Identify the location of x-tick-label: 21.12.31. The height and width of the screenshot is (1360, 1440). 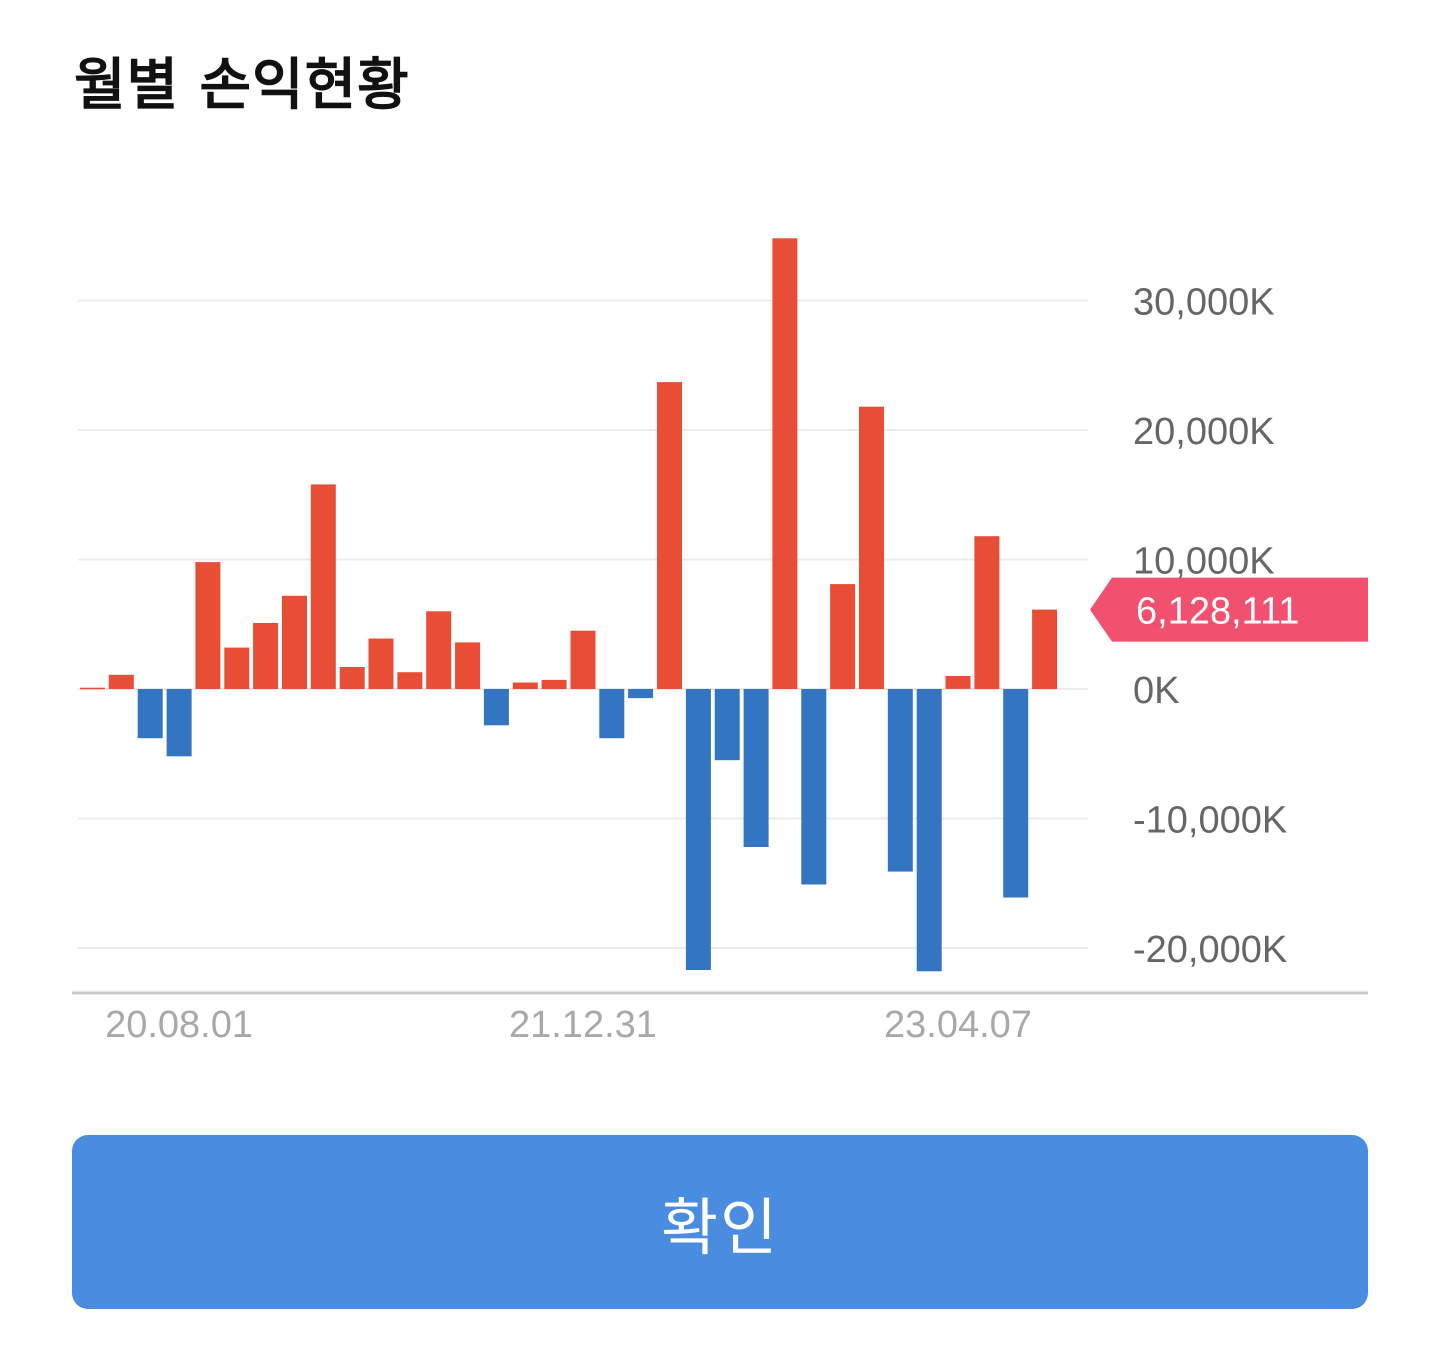
(583, 1025).